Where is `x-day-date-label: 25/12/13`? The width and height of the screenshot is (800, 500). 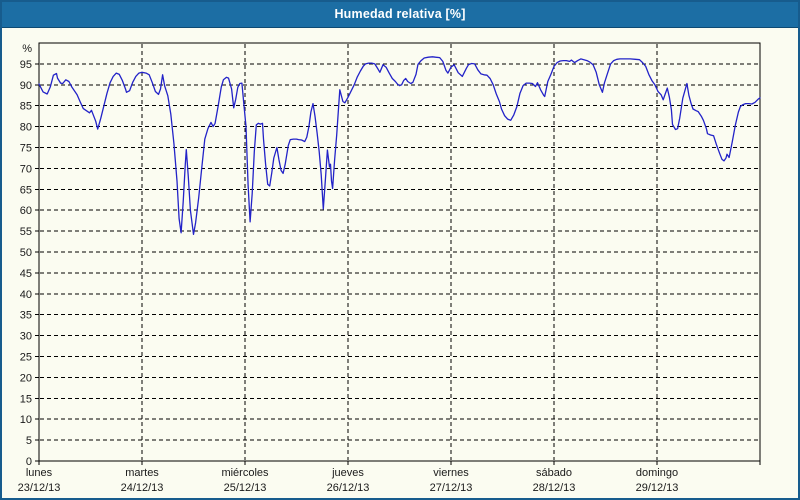 x-day-date-label: 25/12/13 is located at coordinates (245, 488).